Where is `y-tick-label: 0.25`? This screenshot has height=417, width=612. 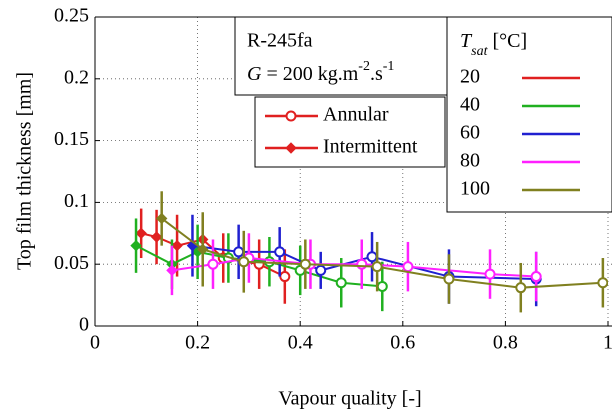
y-tick-label: 0.25 is located at coordinates (71, 16).